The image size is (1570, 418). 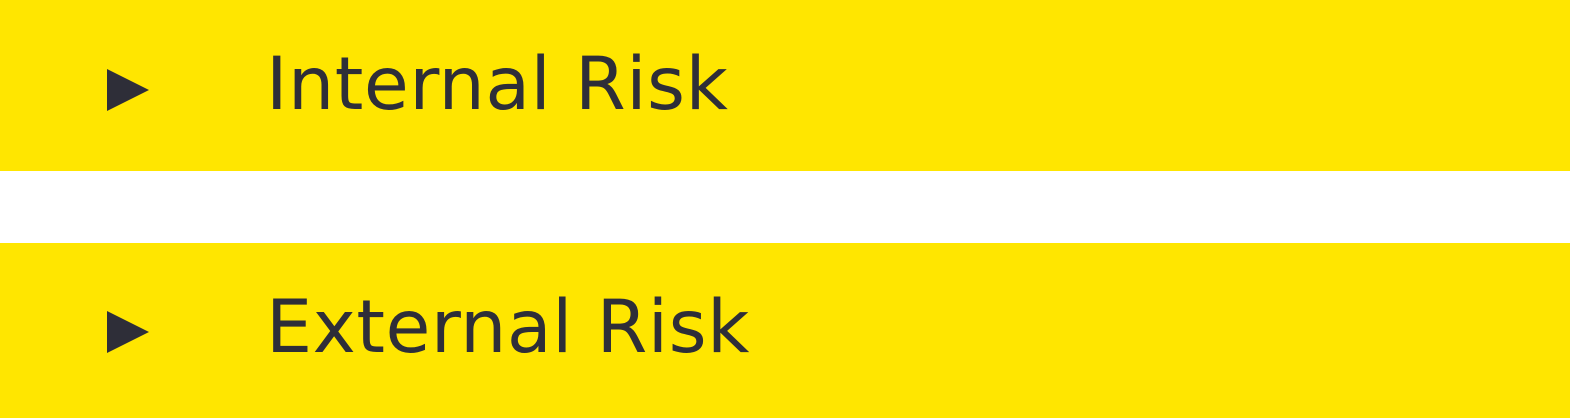 What do you see at coordinates (508, 327) in the screenshot?
I see `accordion-label-external-risk: External Risk` at bounding box center [508, 327].